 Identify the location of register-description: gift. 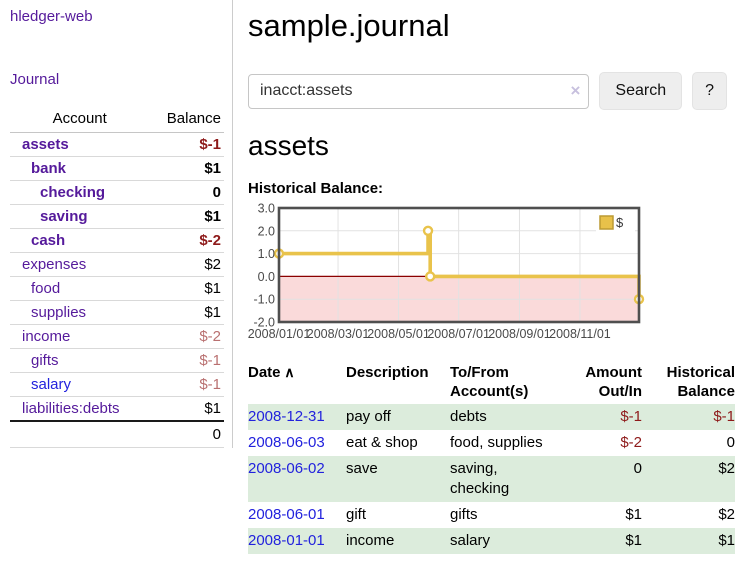
(356, 514).